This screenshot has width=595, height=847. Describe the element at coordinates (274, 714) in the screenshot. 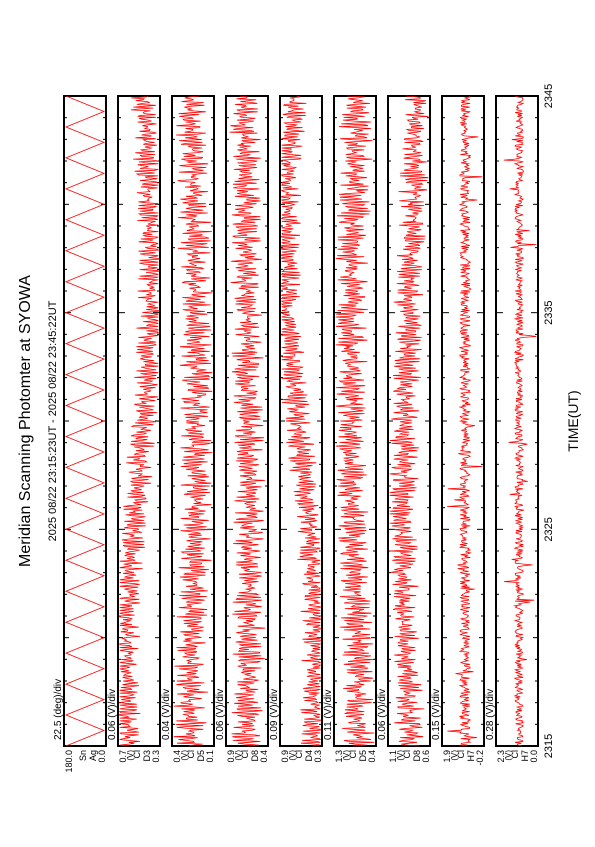

I see `panel-scale-label: 0.09 (V)/div` at that location.